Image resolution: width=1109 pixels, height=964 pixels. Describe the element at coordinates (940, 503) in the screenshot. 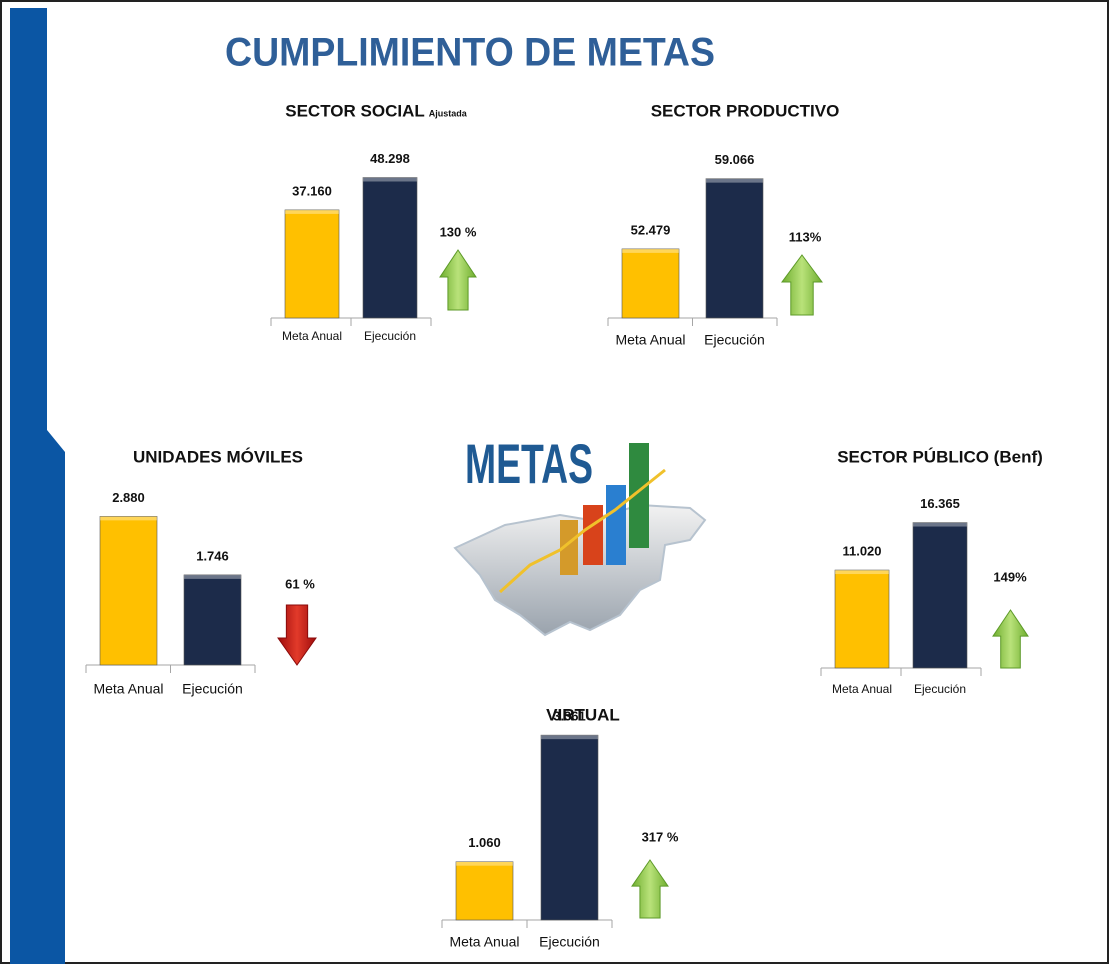

I see `value-label: 16.365` at that location.